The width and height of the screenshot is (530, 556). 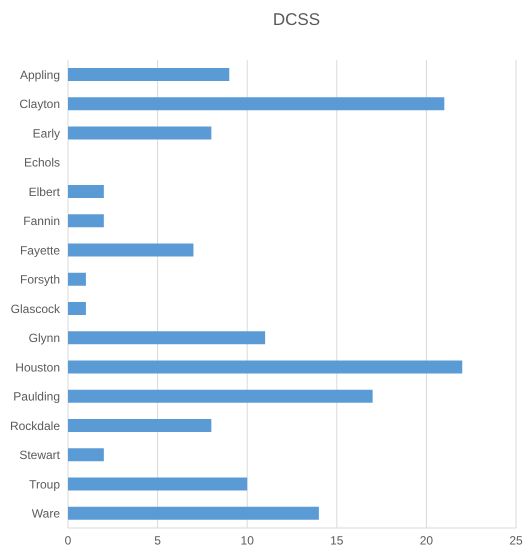 I want to click on x-tick-label: 15, so click(x=337, y=541).